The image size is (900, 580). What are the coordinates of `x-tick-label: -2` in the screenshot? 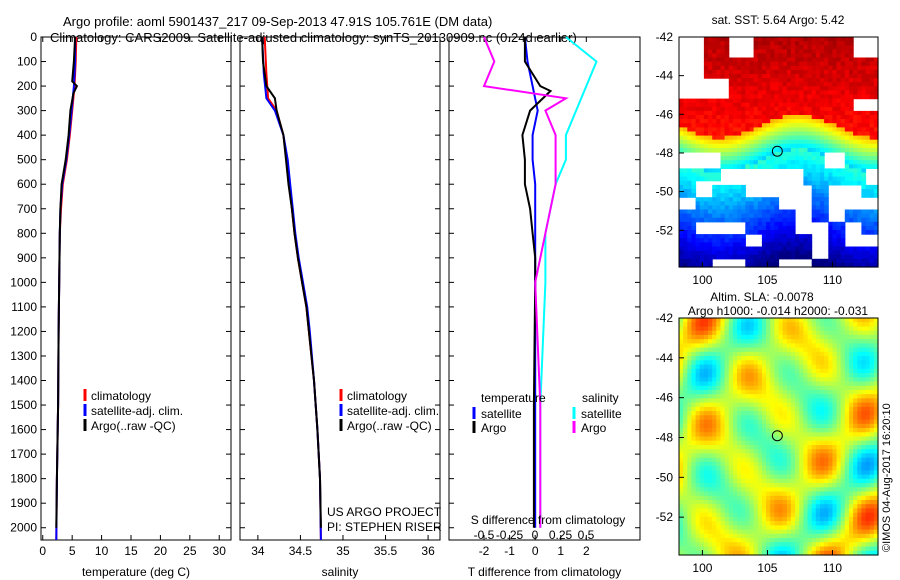 It's located at (484, 551).